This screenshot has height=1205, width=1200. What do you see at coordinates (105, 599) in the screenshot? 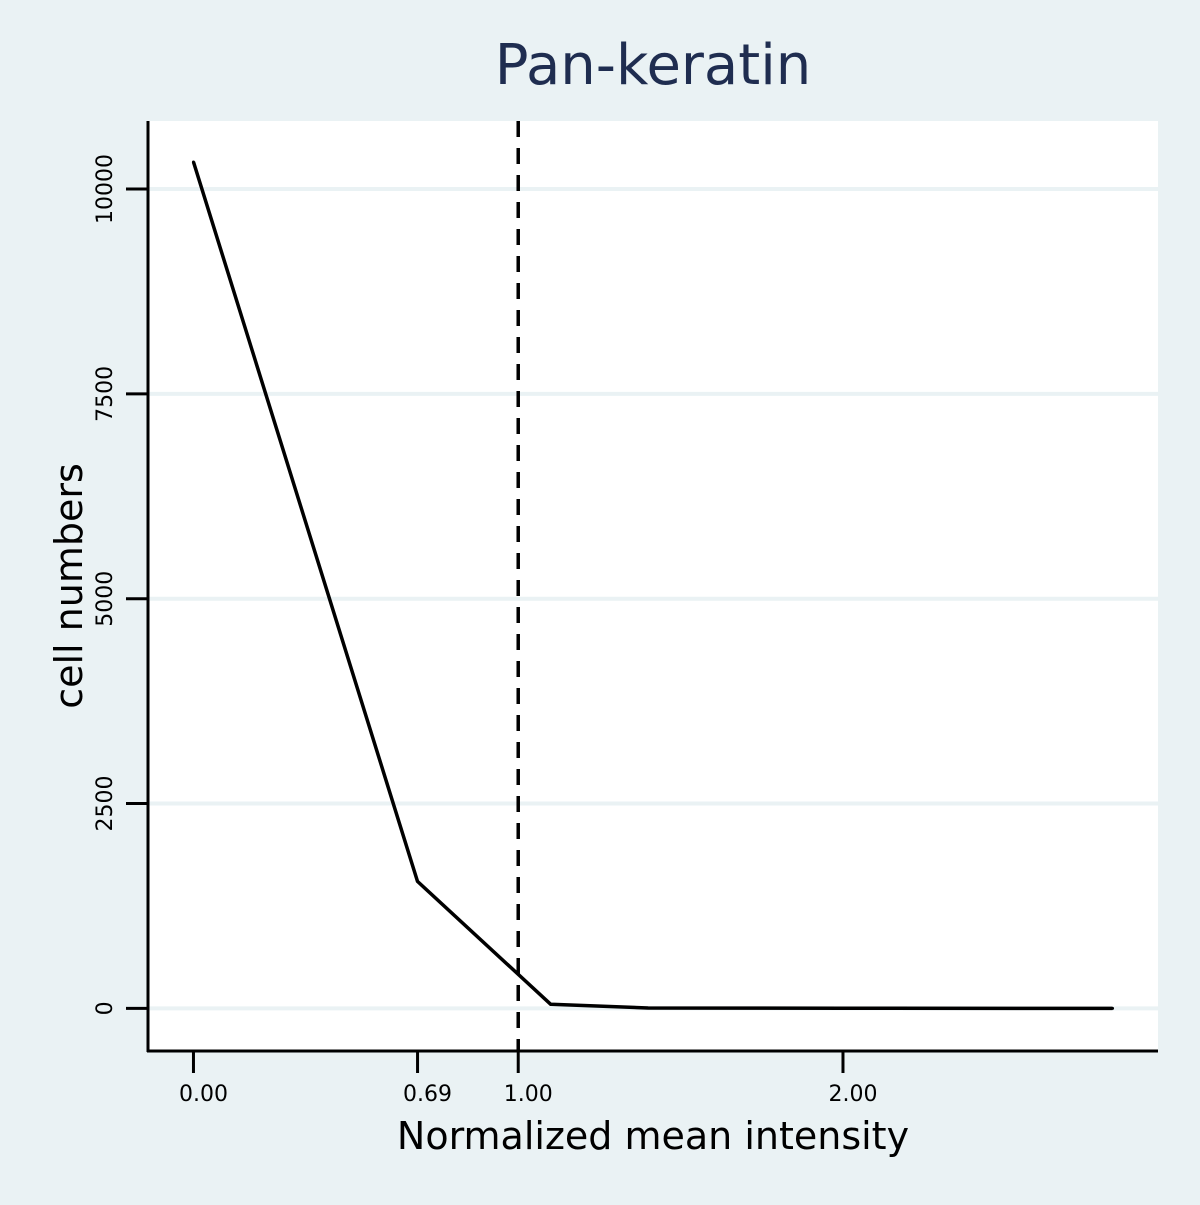
I see `y-tick-label: 5000` at bounding box center [105, 599].